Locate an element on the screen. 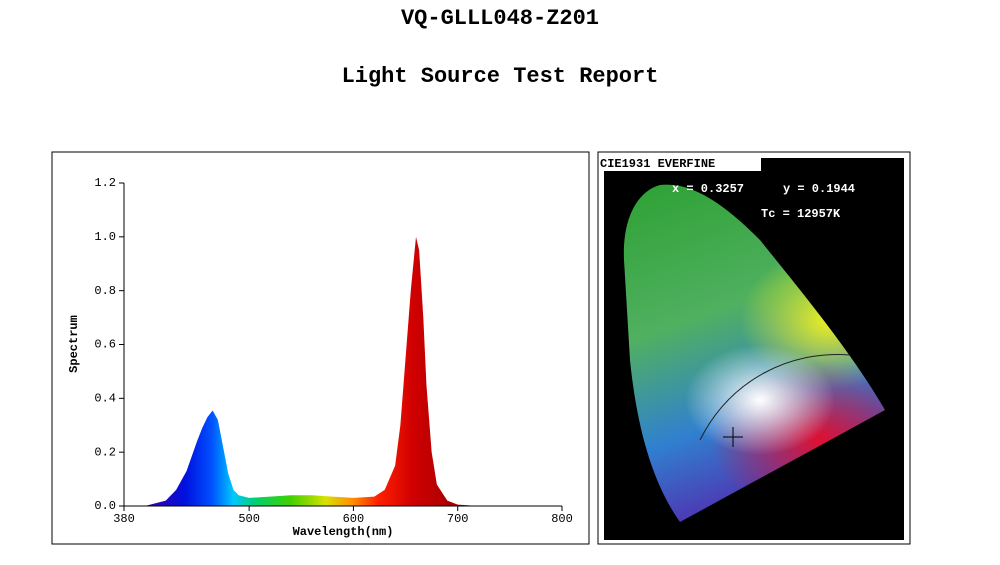 This screenshot has width=1000, height=565. y-tick-label: 1.2 is located at coordinates (105, 183).